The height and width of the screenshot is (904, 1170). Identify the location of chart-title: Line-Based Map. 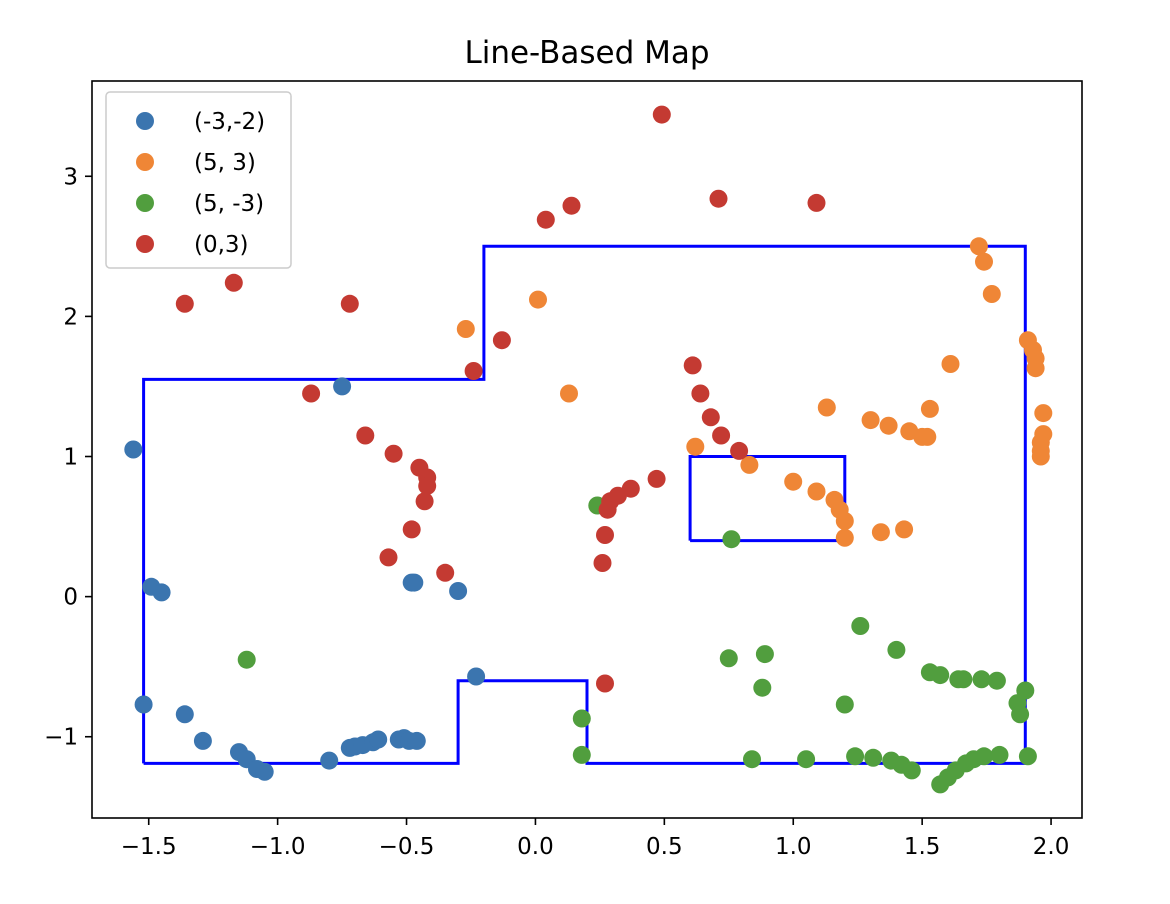
(586, 53).